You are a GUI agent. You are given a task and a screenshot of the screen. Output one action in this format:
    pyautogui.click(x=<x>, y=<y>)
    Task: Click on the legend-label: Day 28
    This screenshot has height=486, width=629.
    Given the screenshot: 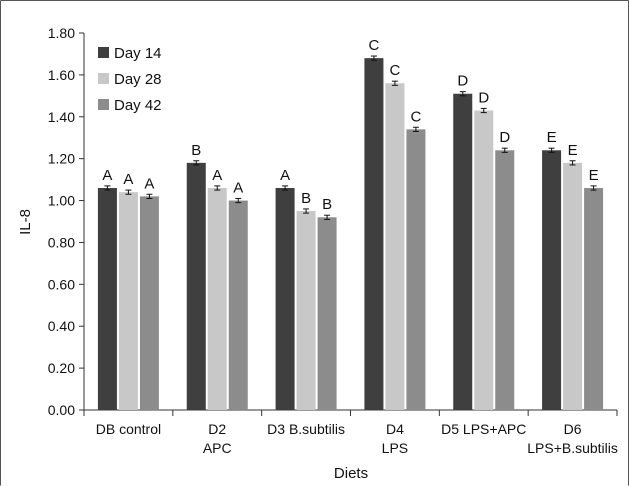 What is the action you would take?
    pyautogui.click(x=138, y=79)
    